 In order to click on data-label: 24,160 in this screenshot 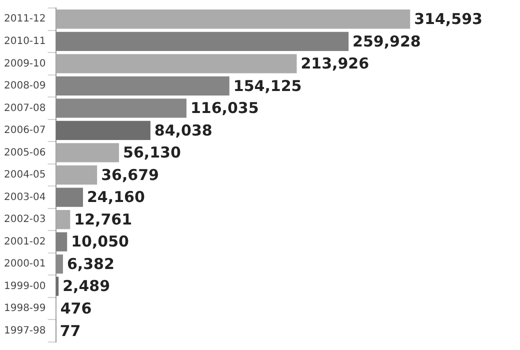, I will do `click(115, 197)`.